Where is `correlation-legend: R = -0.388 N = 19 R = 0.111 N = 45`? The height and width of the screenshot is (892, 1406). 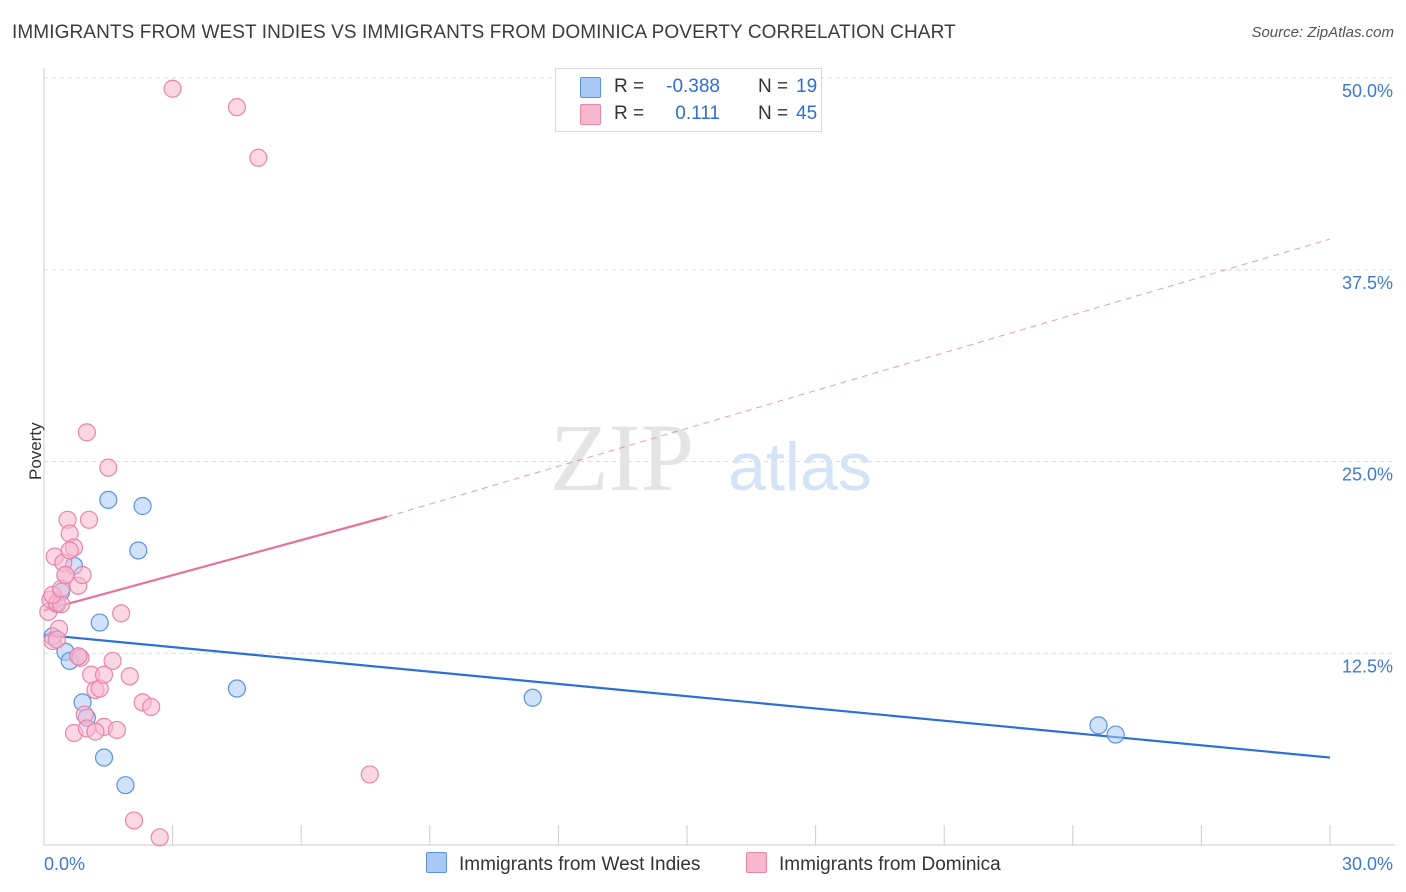
correlation-legend: R = -0.388 N = 19 R = 0.111 N = 45 is located at coordinates (688, 100).